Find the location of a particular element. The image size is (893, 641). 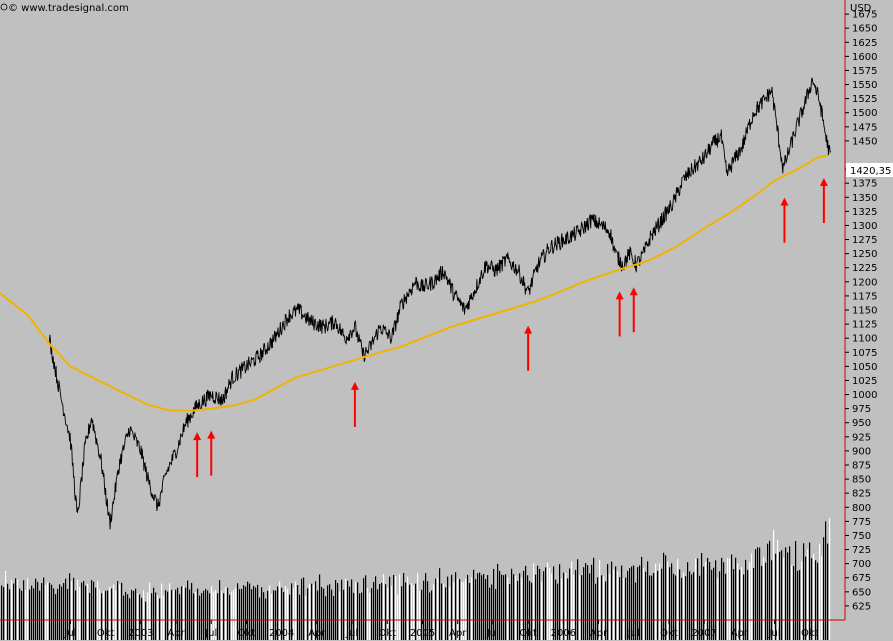

x-tick-label: Apr is located at coordinates (458, 633).